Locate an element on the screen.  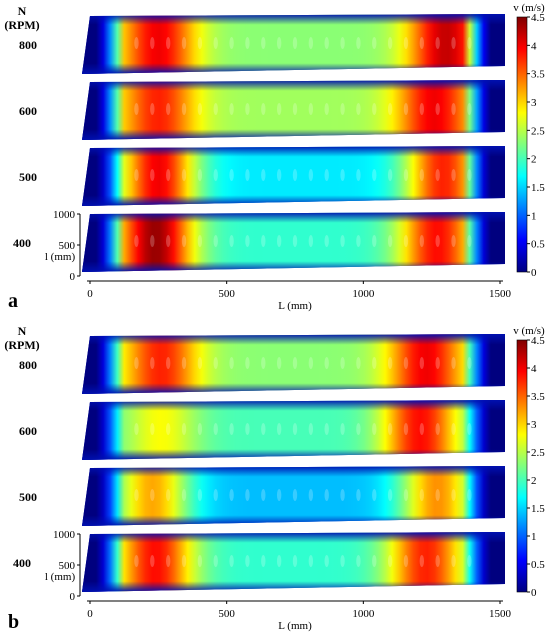
rpm-axis-title-line1-b: N is located at coordinates (22, 331).